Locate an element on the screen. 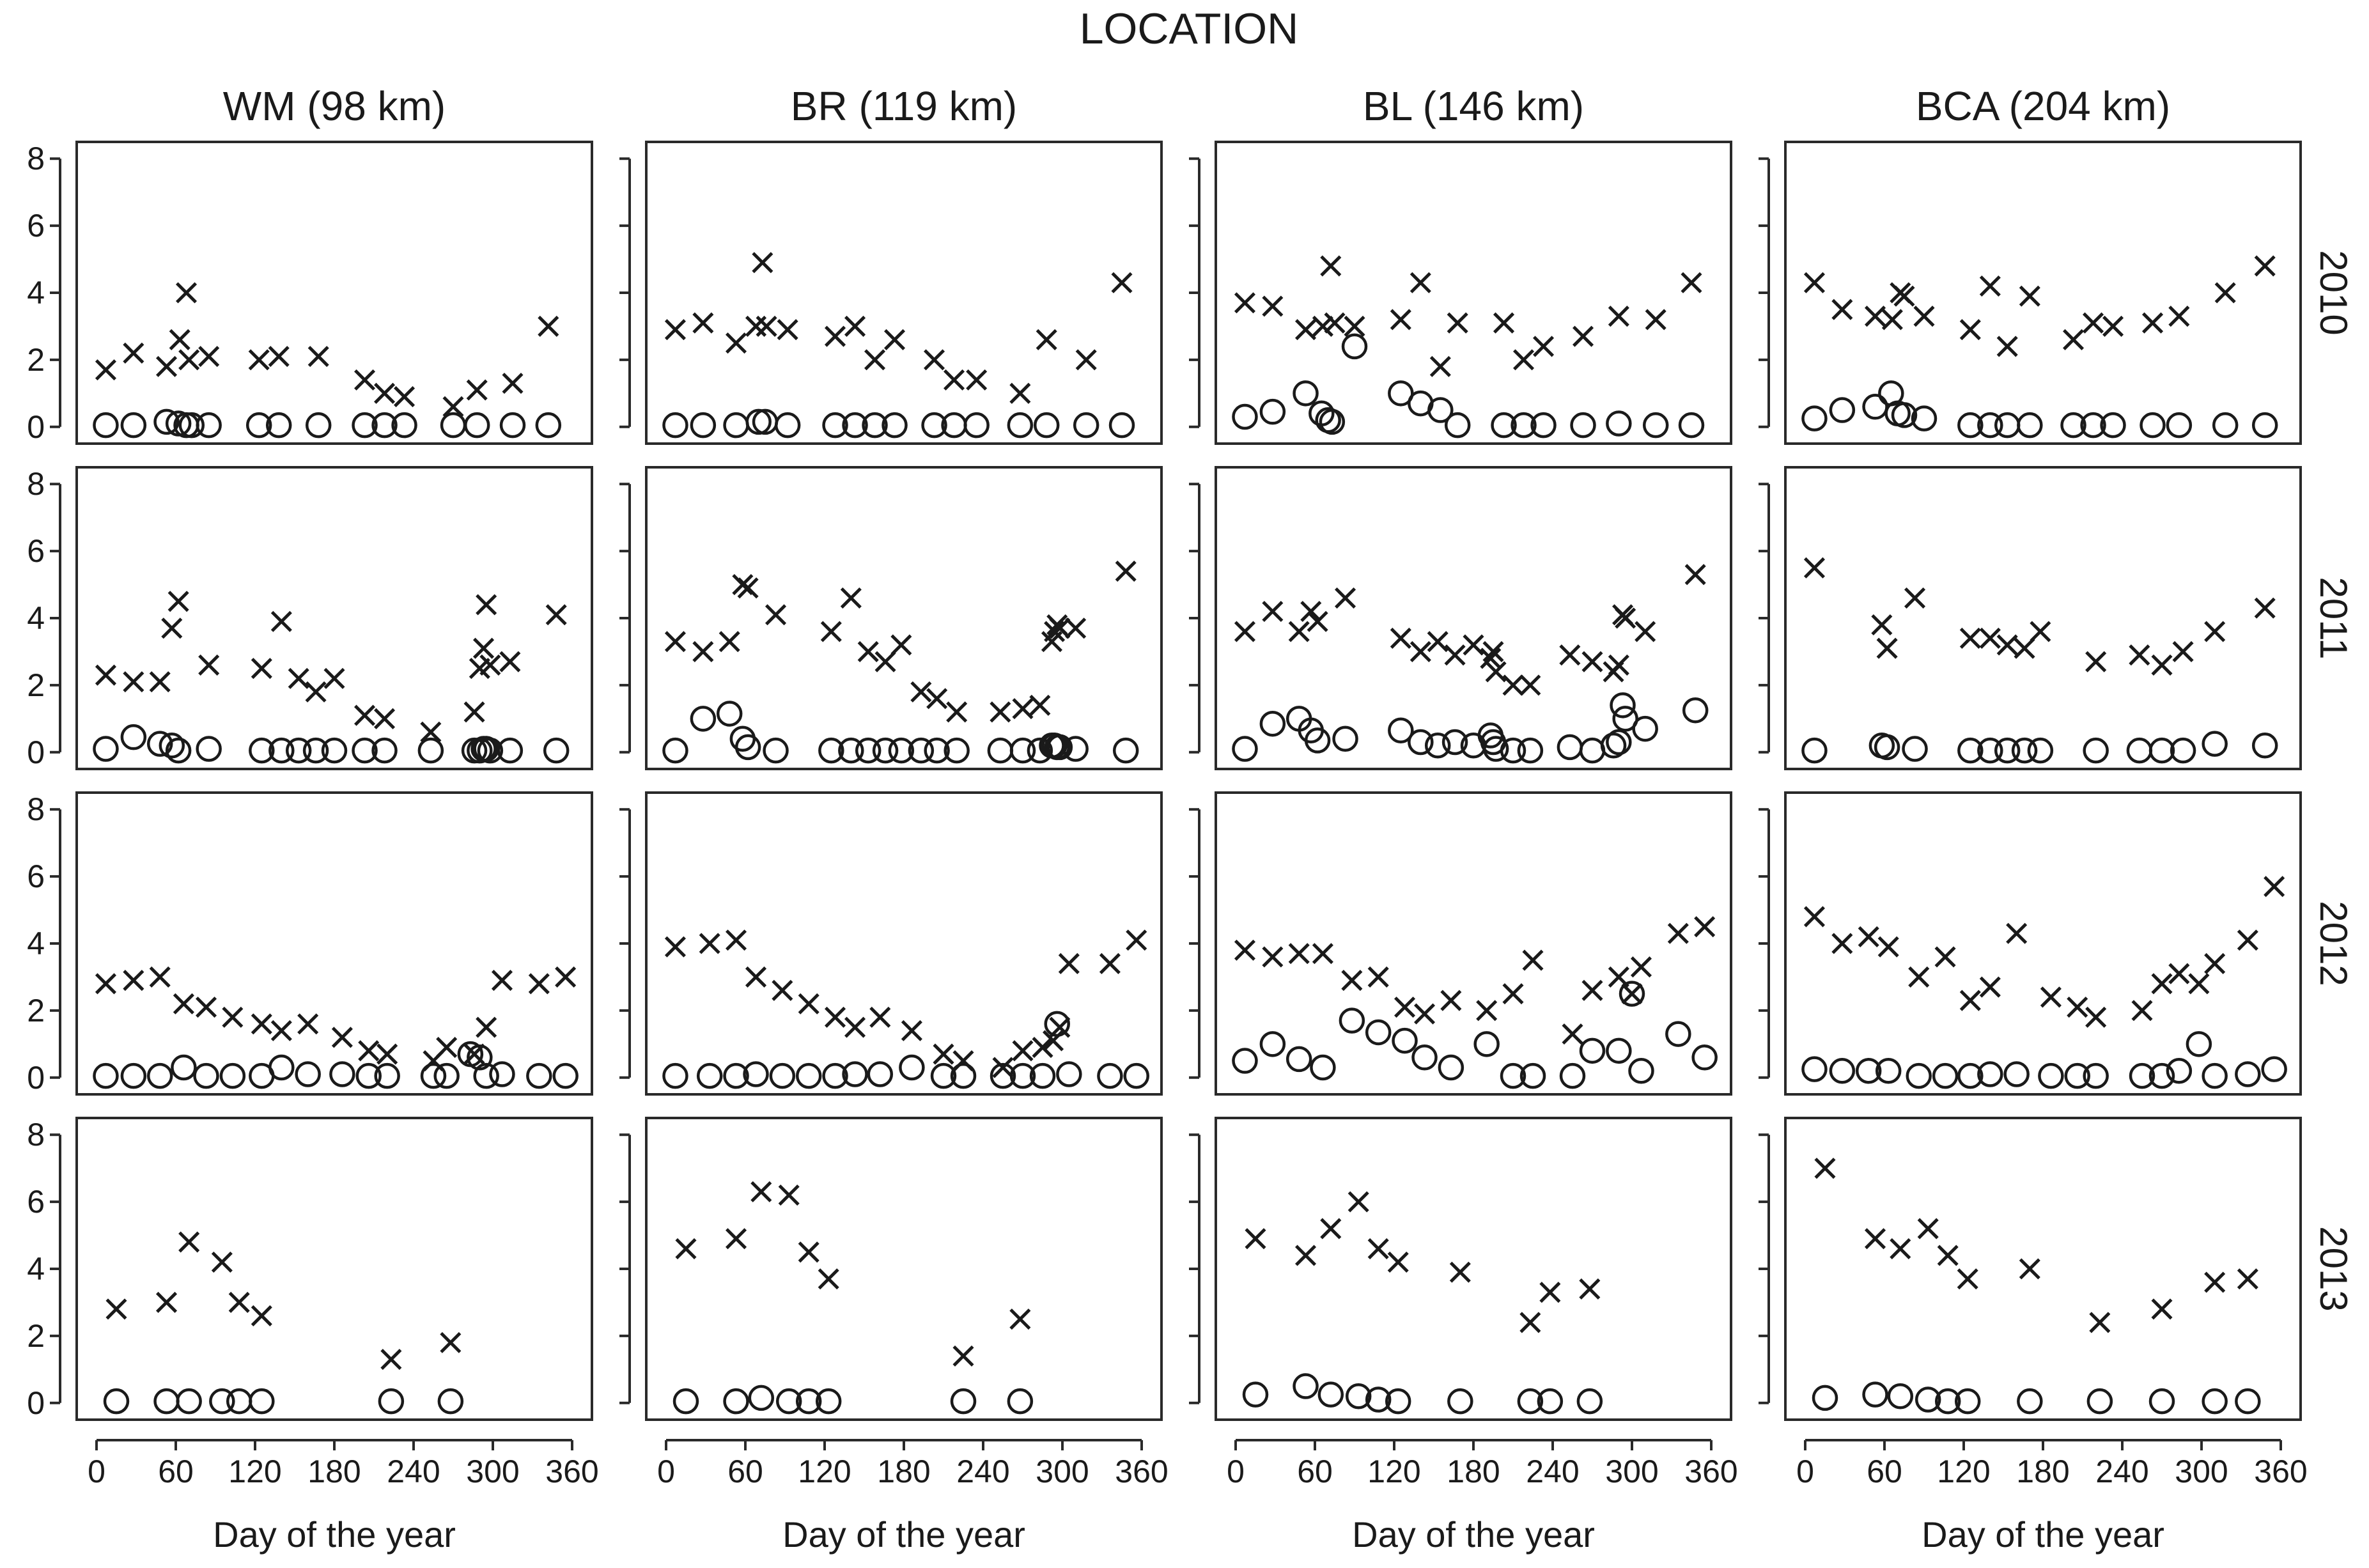 The image size is (2369, 1568). x-tick-label-c3-1: 60 is located at coordinates (1884, 1471).